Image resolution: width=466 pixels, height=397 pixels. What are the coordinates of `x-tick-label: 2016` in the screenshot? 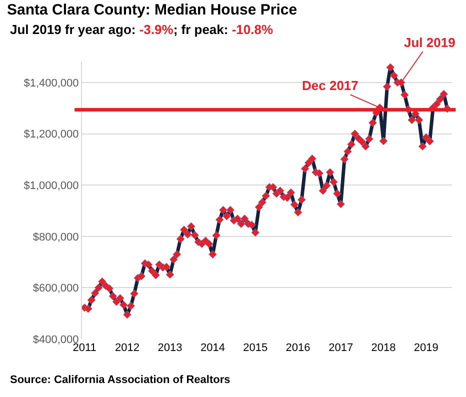 It's located at (298, 348).